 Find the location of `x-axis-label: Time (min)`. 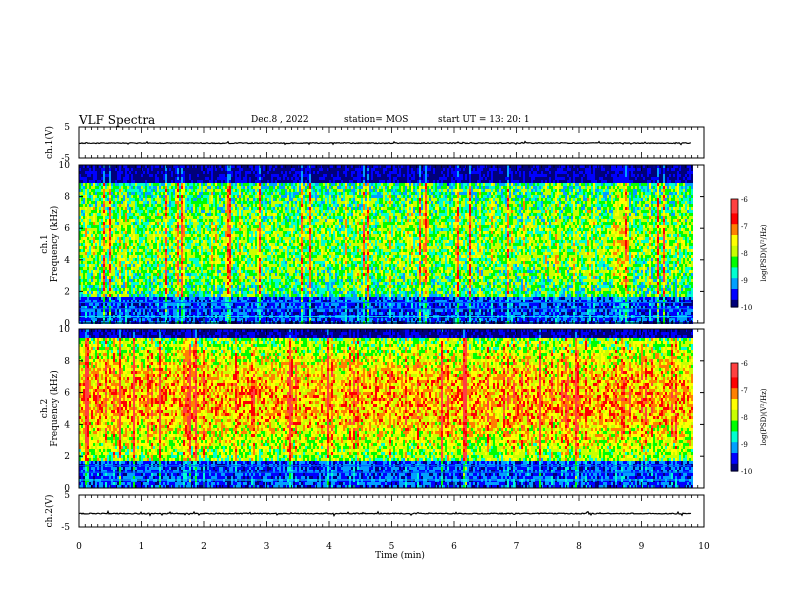

x-axis-label: Time (min) is located at coordinates (400, 555).